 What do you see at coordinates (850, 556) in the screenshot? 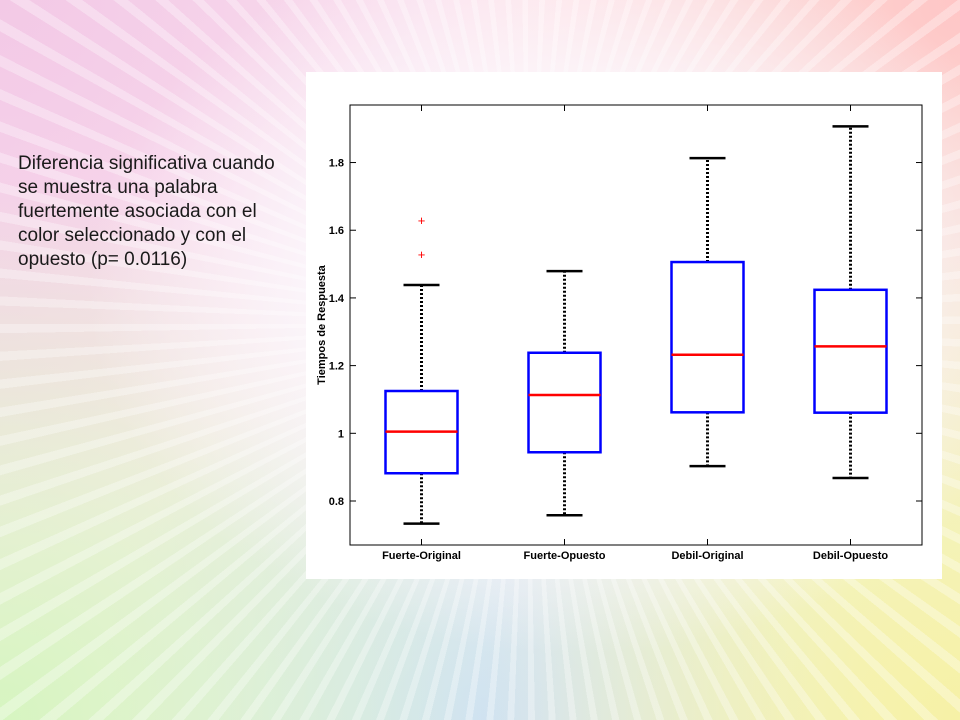
I see `x-tick-label: Debil-Opuesto` at bounding box center [850, 556].